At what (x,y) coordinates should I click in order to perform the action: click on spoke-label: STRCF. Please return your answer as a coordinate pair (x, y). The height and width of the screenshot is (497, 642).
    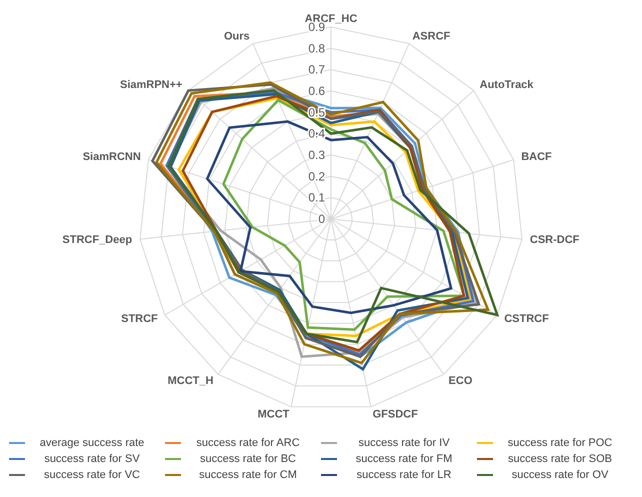
    Looking at the image, I should click on (139, 319).